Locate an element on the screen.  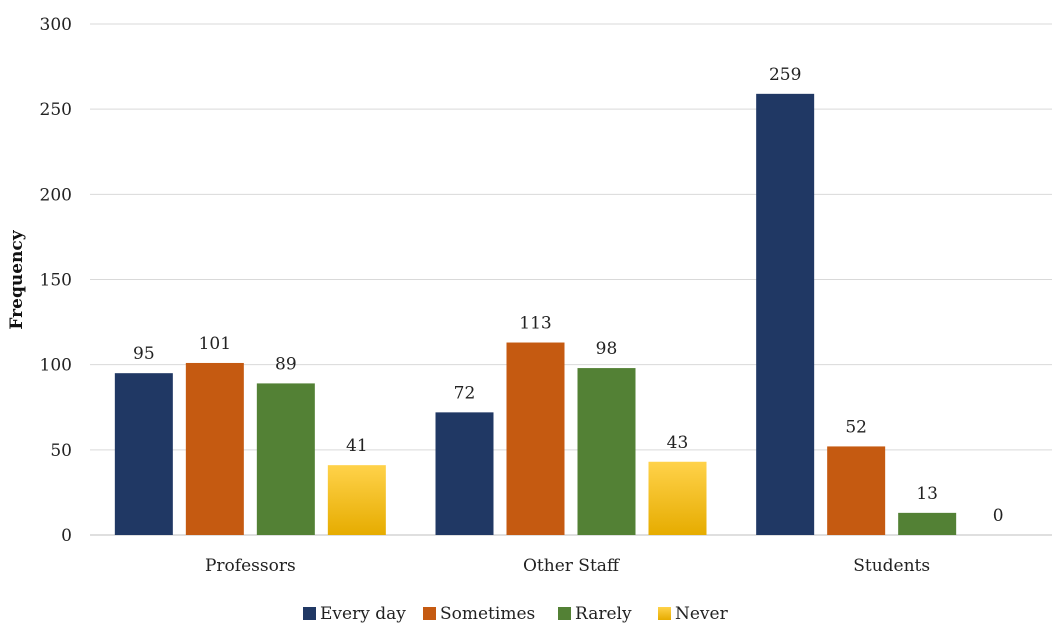
y-tick-label: 300 is located at coordinates (56, 25).